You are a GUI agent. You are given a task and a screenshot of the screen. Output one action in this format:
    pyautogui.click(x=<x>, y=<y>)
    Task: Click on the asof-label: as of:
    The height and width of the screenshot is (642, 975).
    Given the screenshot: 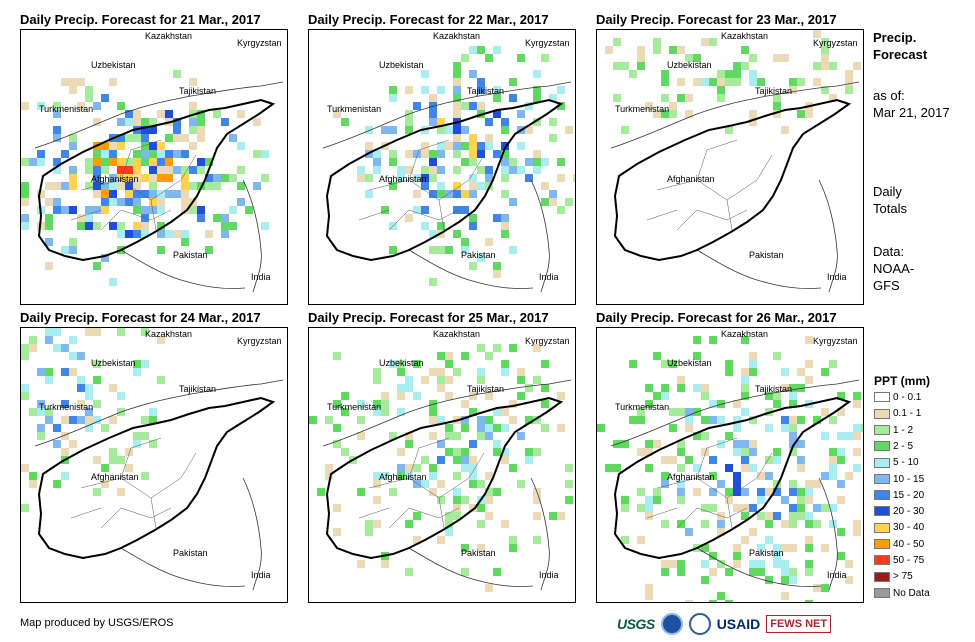 What is the action you would take?
    pyautogui.click(x=889, y=95)
    